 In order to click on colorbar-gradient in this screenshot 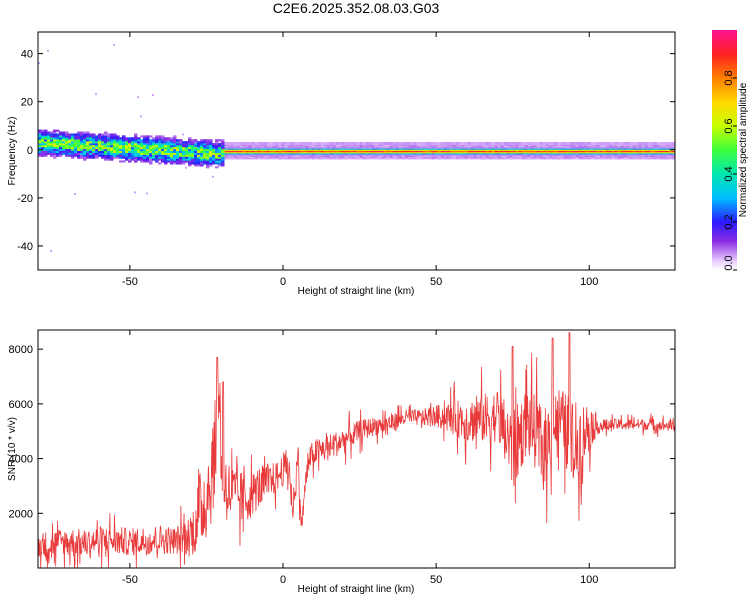, I will do `click(724, 150)`.